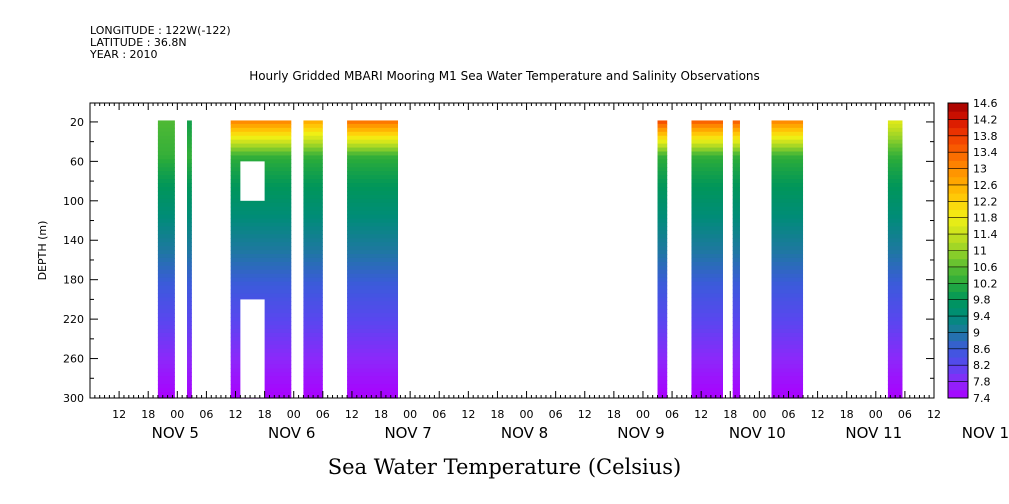 The image size is (1009, 504). Describe the element at coordinates (985, 119) in the screenshot. I see `colorbar-label: 14.2` at that location.